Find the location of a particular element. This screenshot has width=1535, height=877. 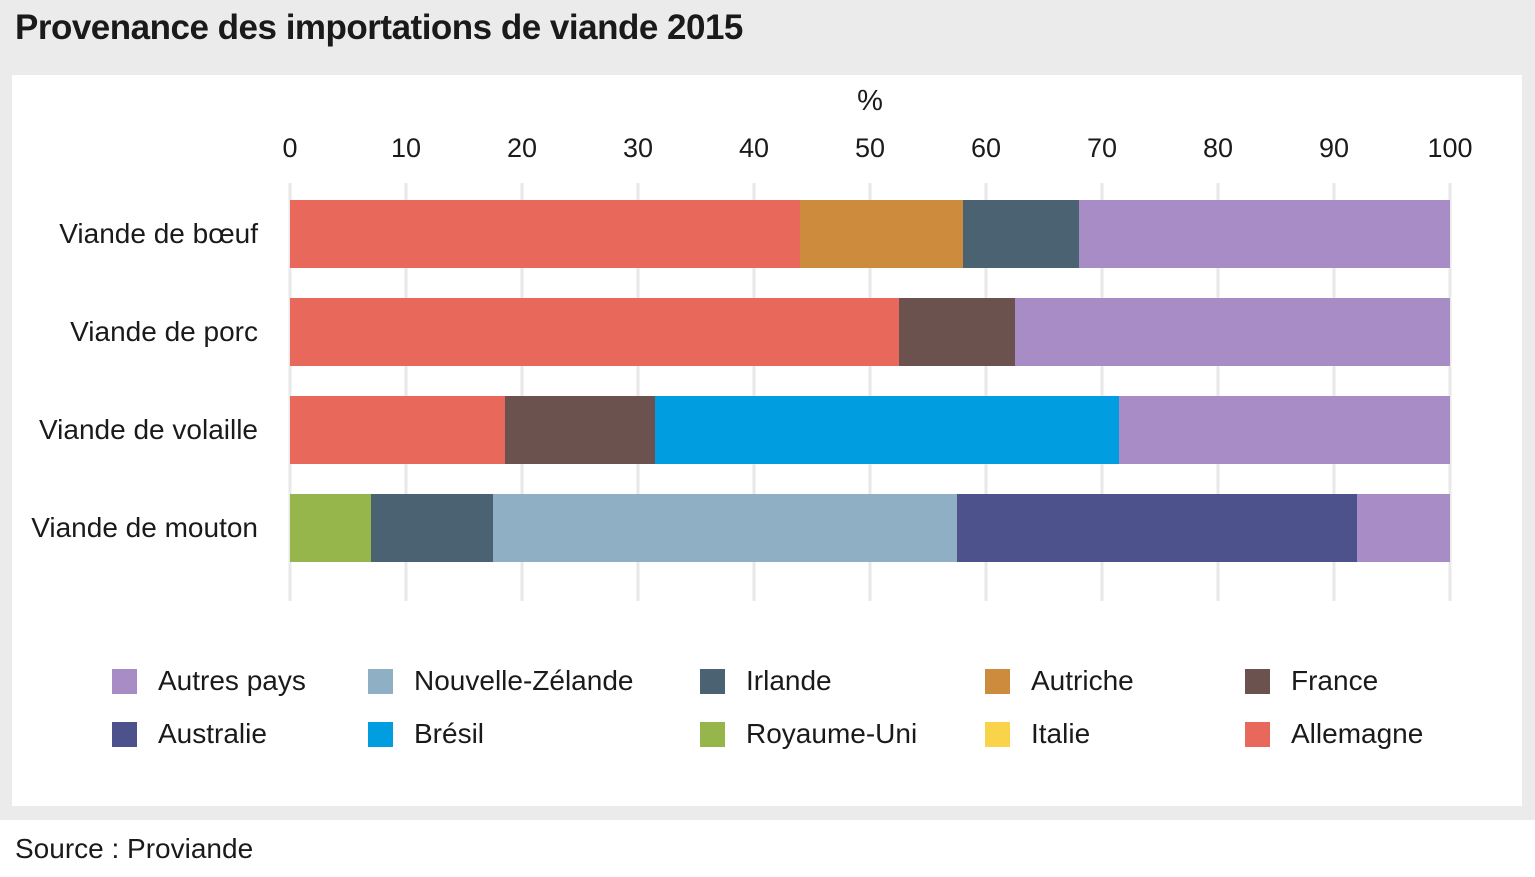

x-axis-tick-label: 30 is located at coordinates (638, 148).